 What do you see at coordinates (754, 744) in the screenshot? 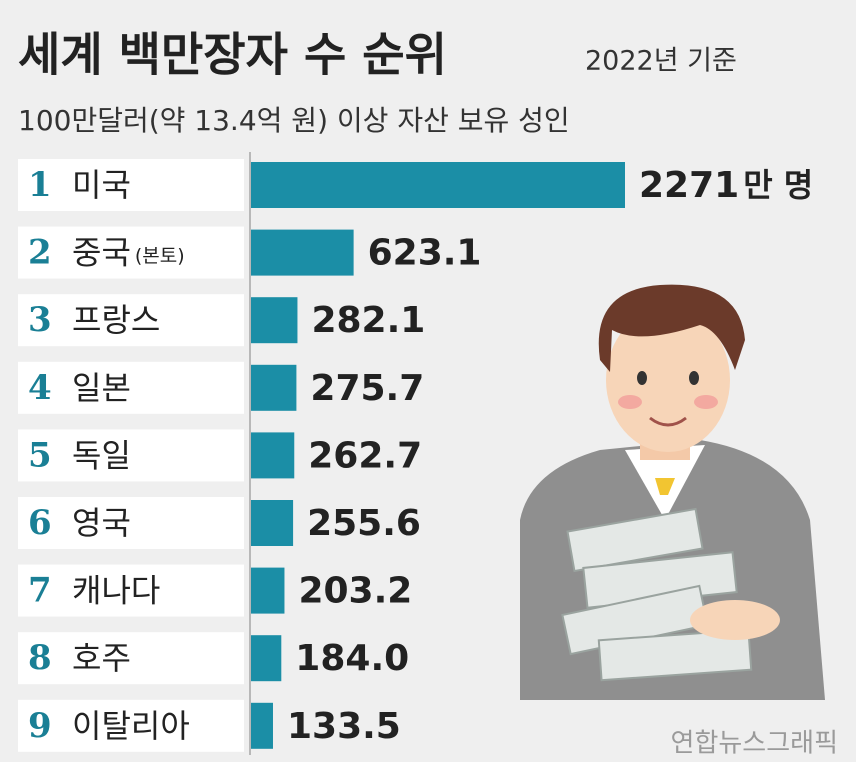
I see `source: 연합뉴스그래픽` at bounding box center [754, 744].